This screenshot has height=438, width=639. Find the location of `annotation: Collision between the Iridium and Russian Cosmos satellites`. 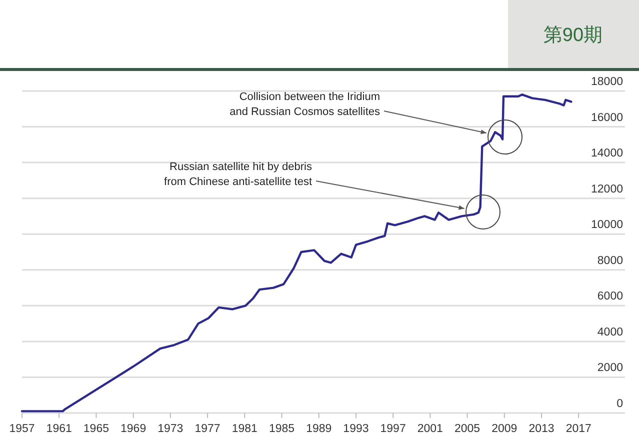

annotation: Collision between the Iridium and Russian Cosmos satellites is located at coordinates (305, 104).